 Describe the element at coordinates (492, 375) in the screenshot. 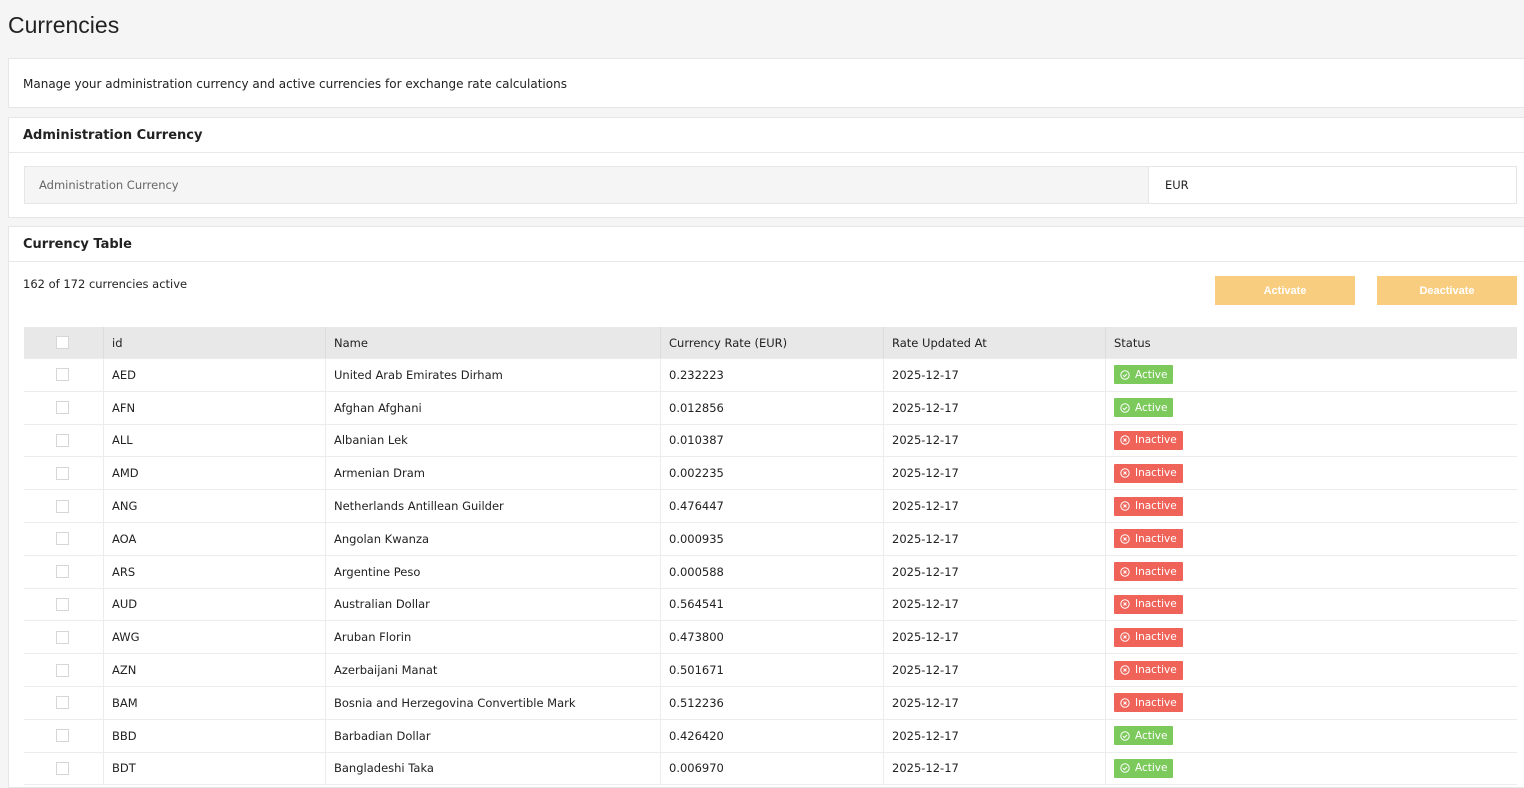

I see `table-cell: United Arab Emirates Dirham` at that location.